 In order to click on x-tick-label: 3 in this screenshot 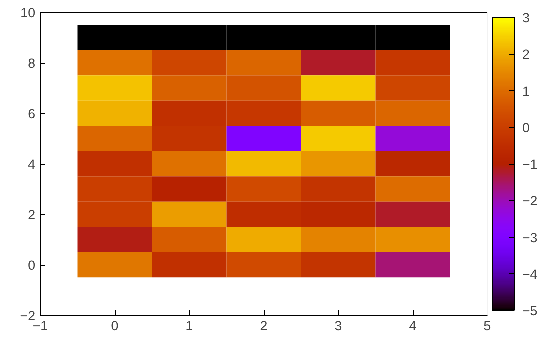, I will do `click(338, 326)`.